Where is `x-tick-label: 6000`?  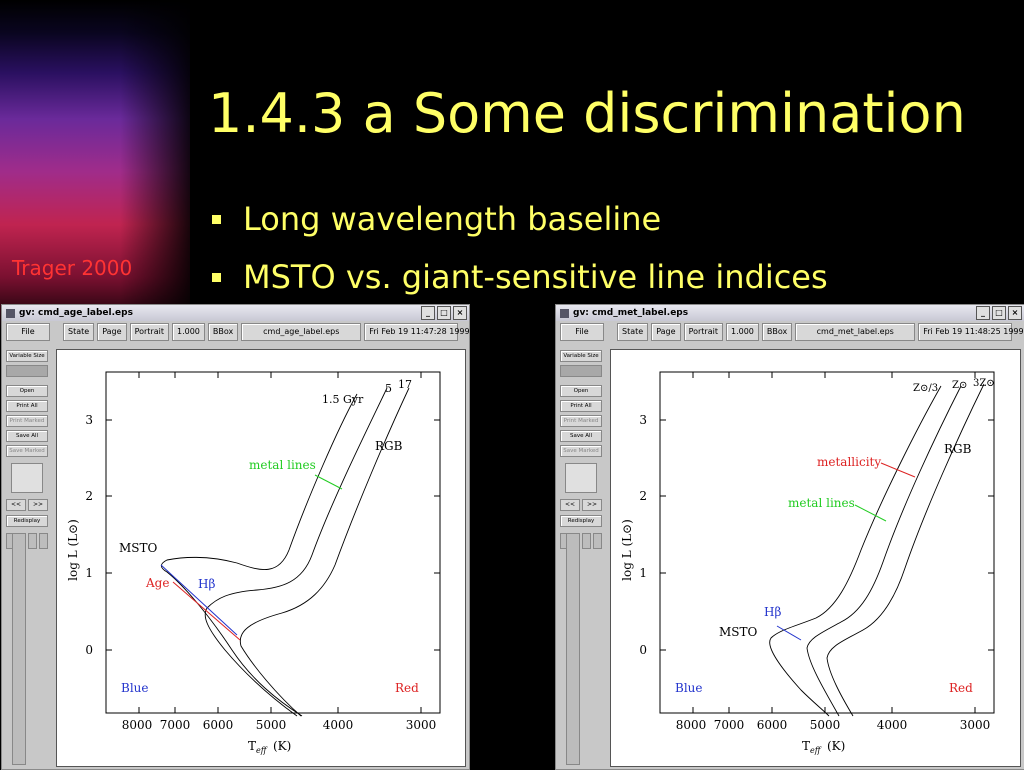 x-tick-label: 6000 is located at coordinates (218, 725).